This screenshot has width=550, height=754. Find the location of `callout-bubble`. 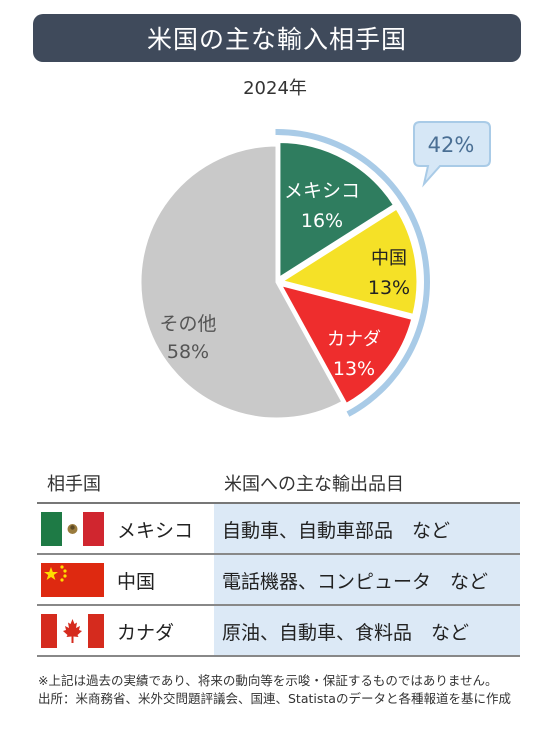

callout-bubble is located at coordinates (452, 154).